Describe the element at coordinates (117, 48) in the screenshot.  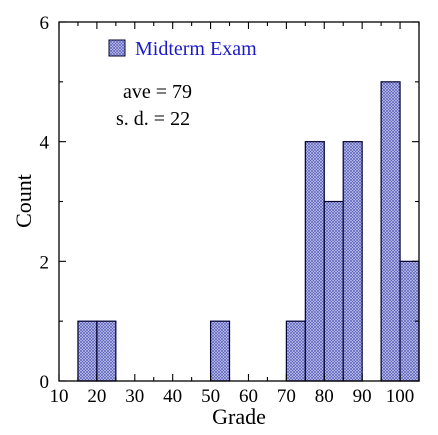
I see `legend-swatch` at that location.